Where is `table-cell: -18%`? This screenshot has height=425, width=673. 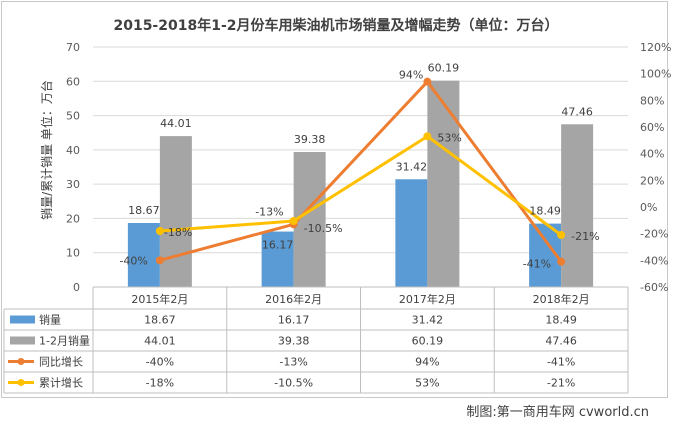 table-cell: -18% is located at coordinates (160, 383).